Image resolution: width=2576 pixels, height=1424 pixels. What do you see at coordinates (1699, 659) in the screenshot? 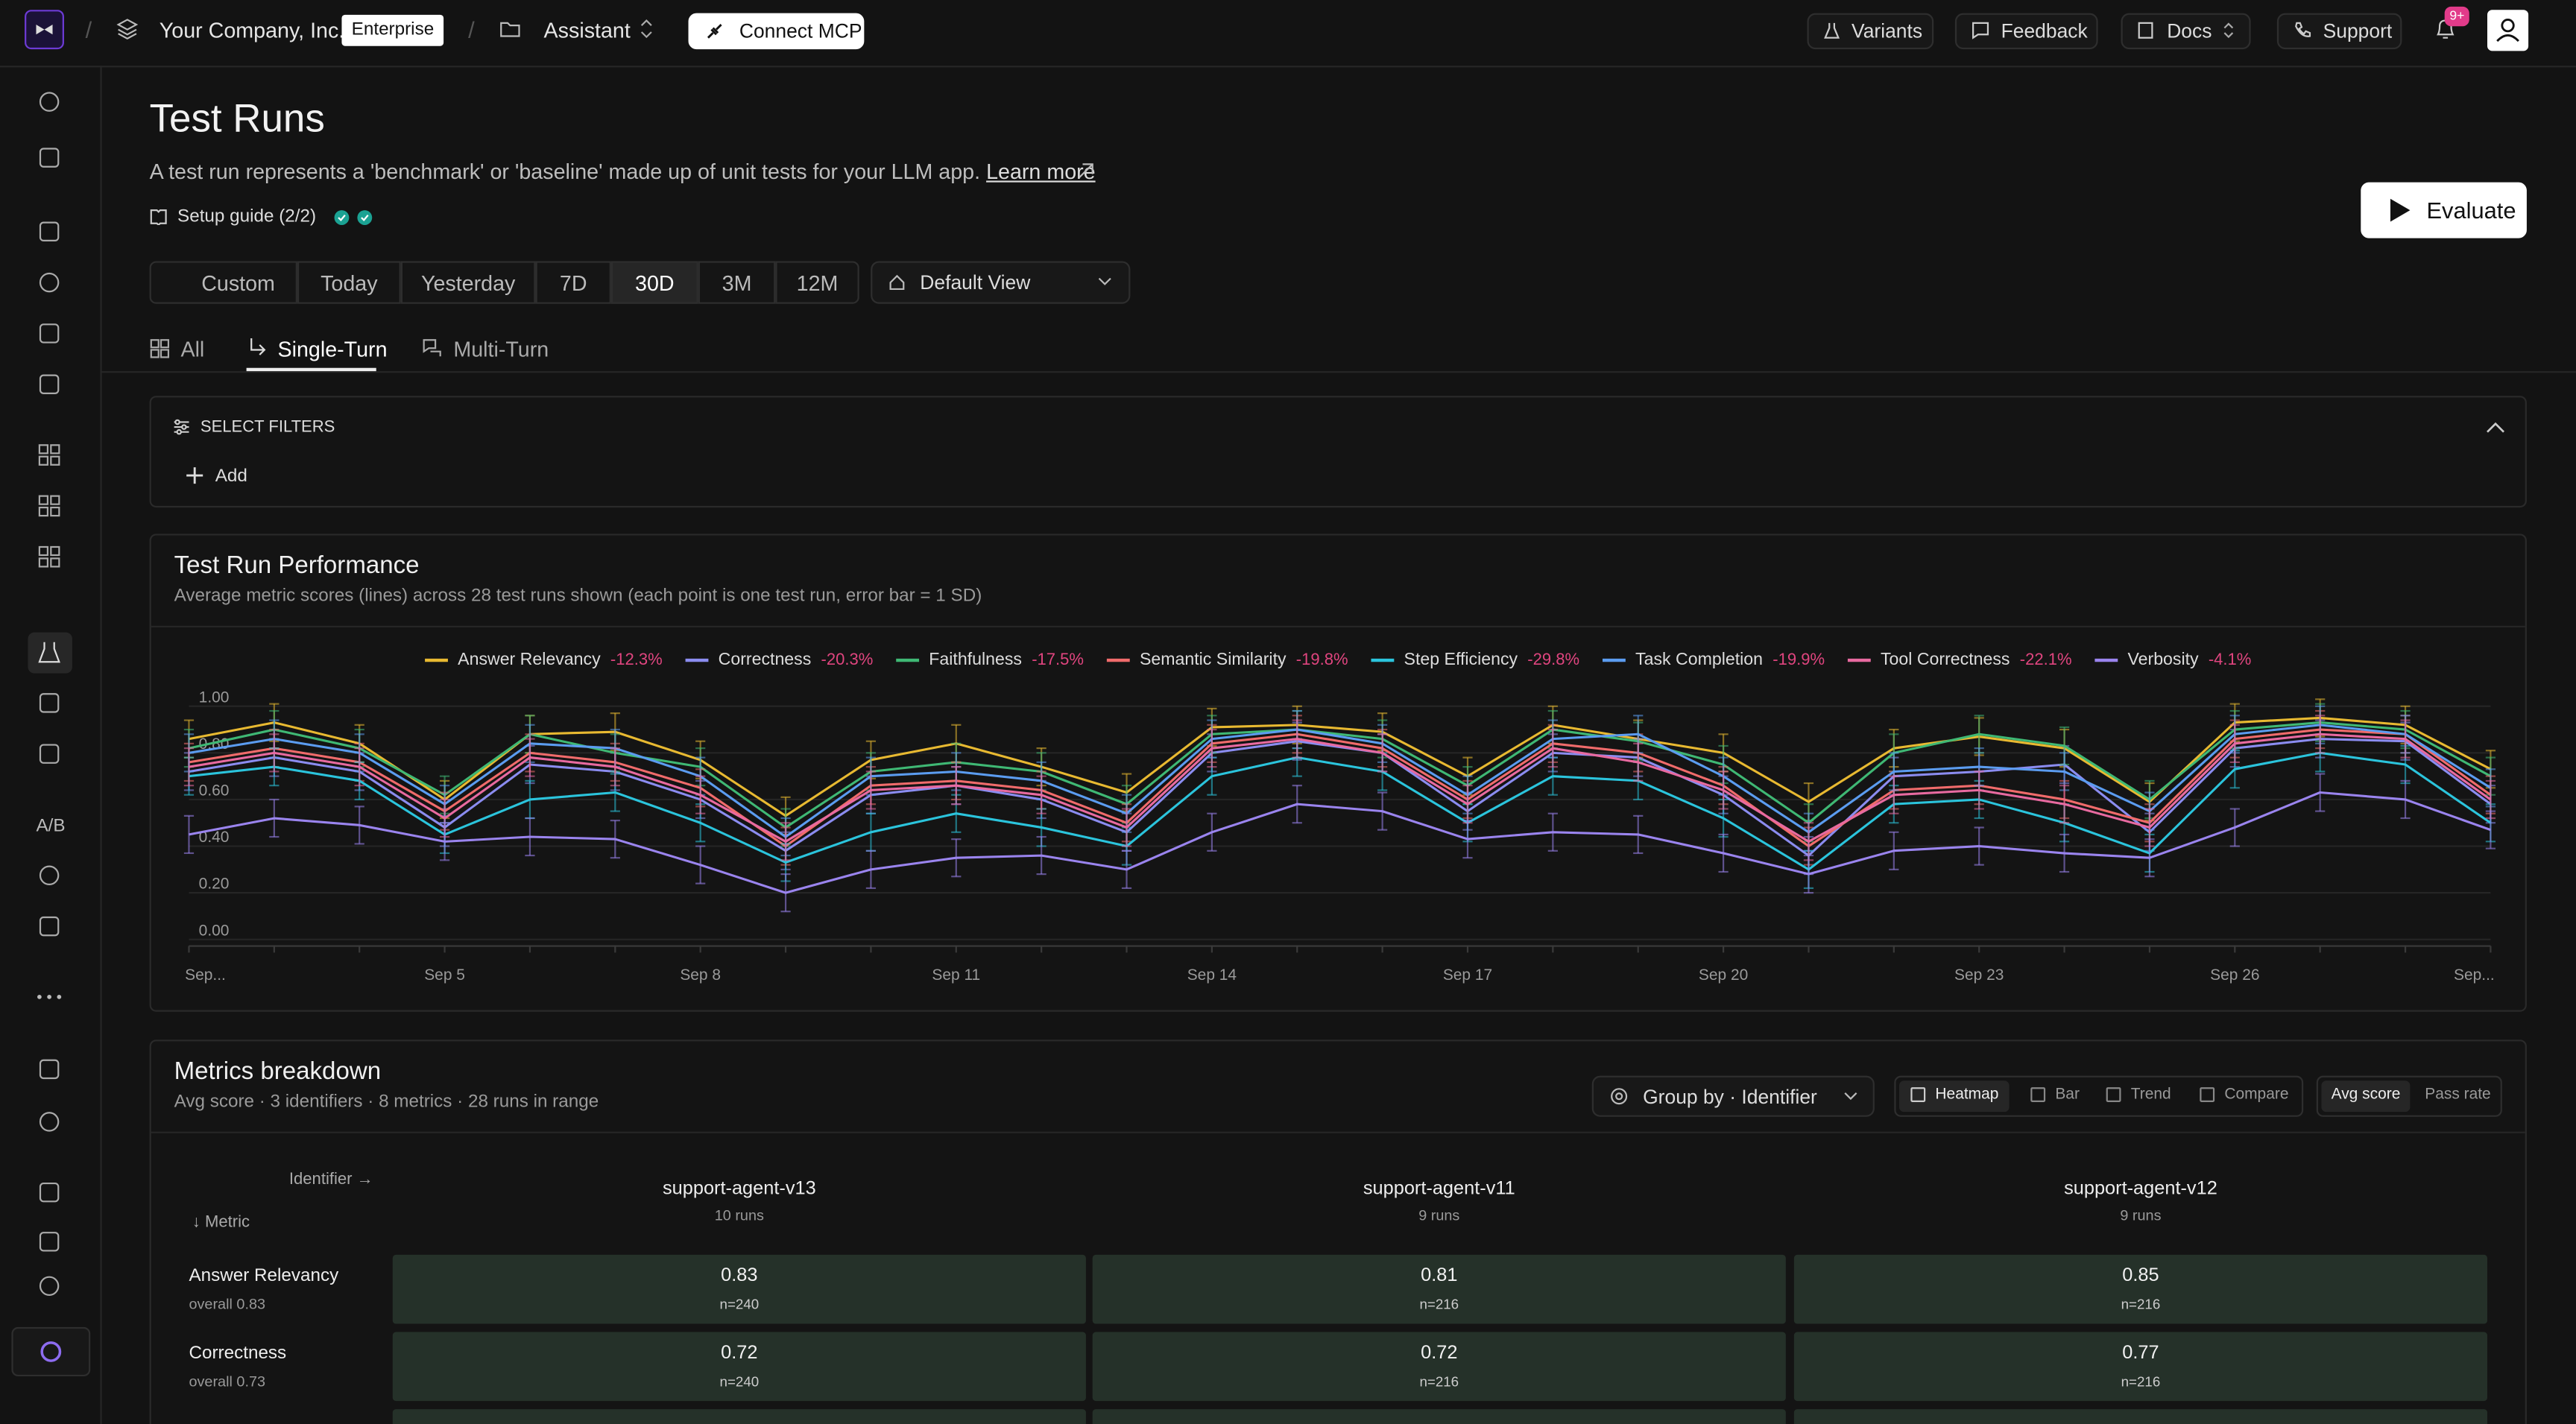
I see `legend-label: Task Completion` at bounding box center [1699, 659].